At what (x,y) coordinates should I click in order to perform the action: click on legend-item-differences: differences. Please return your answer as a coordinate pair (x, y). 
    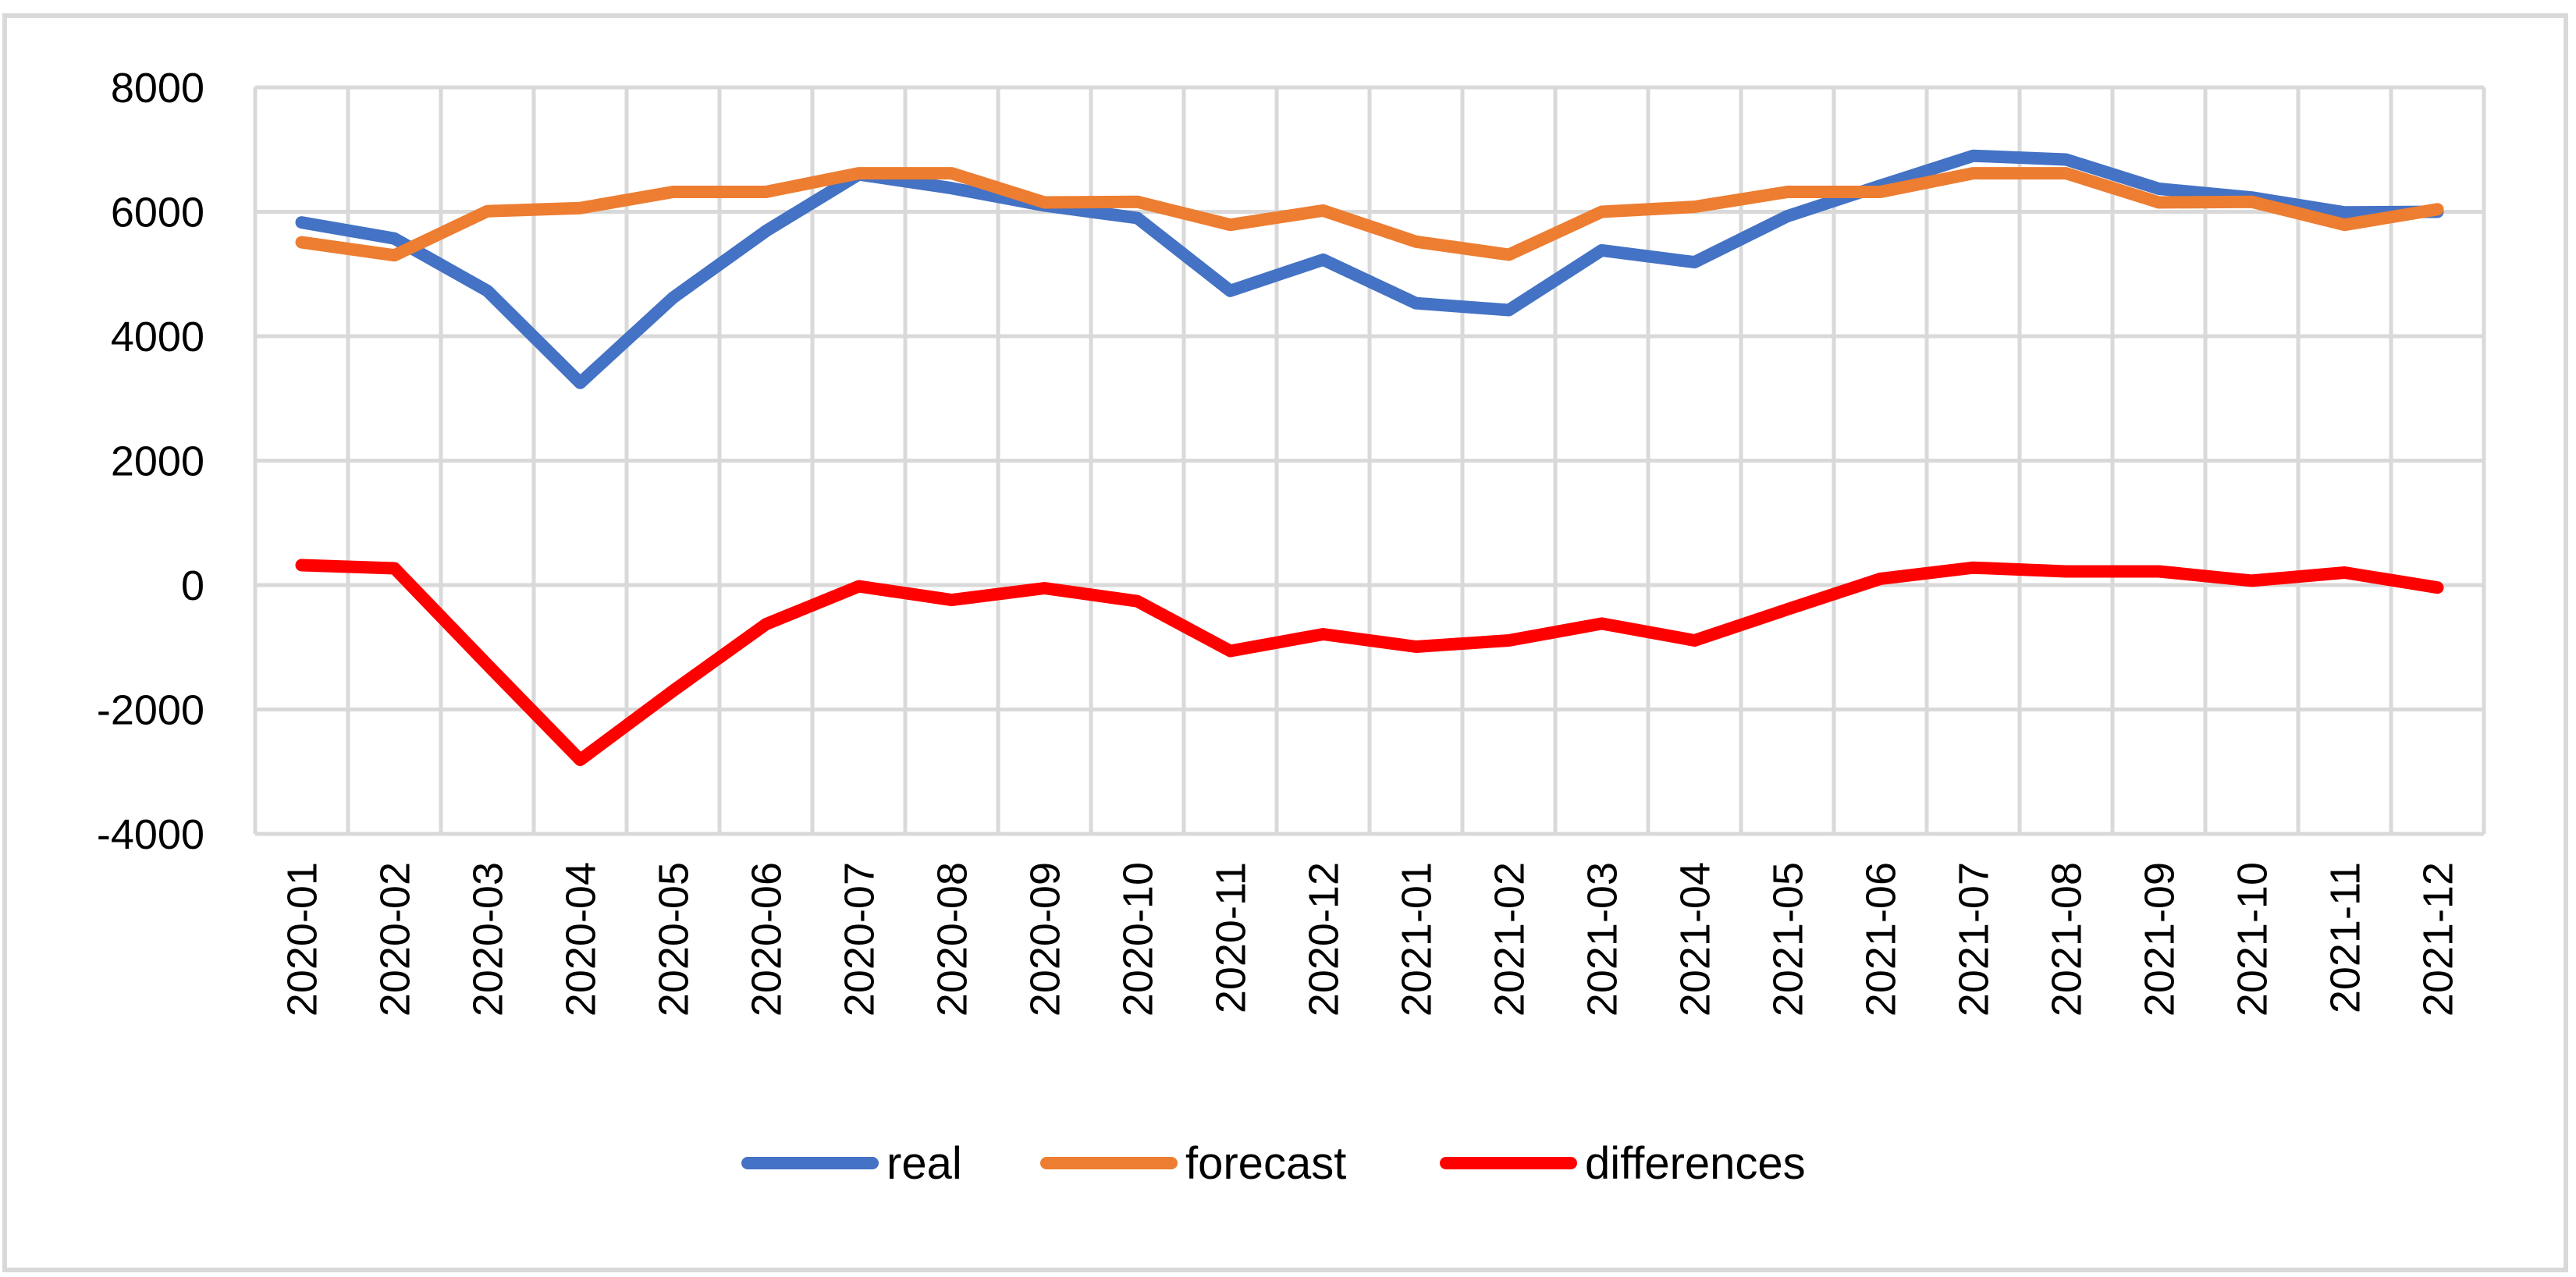
    Looking at the image, I should click on (1623, 1163).